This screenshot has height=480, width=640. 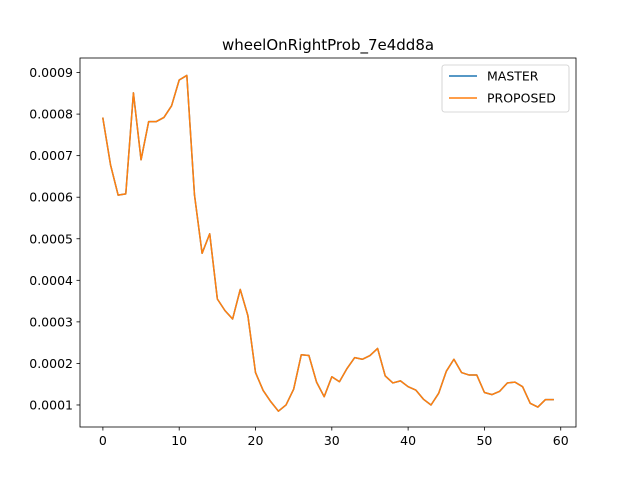 What do you see at coordinates (256, 440) in the screenshot?
I see `x-tick-label: 20` at bounding box center [256, 440].